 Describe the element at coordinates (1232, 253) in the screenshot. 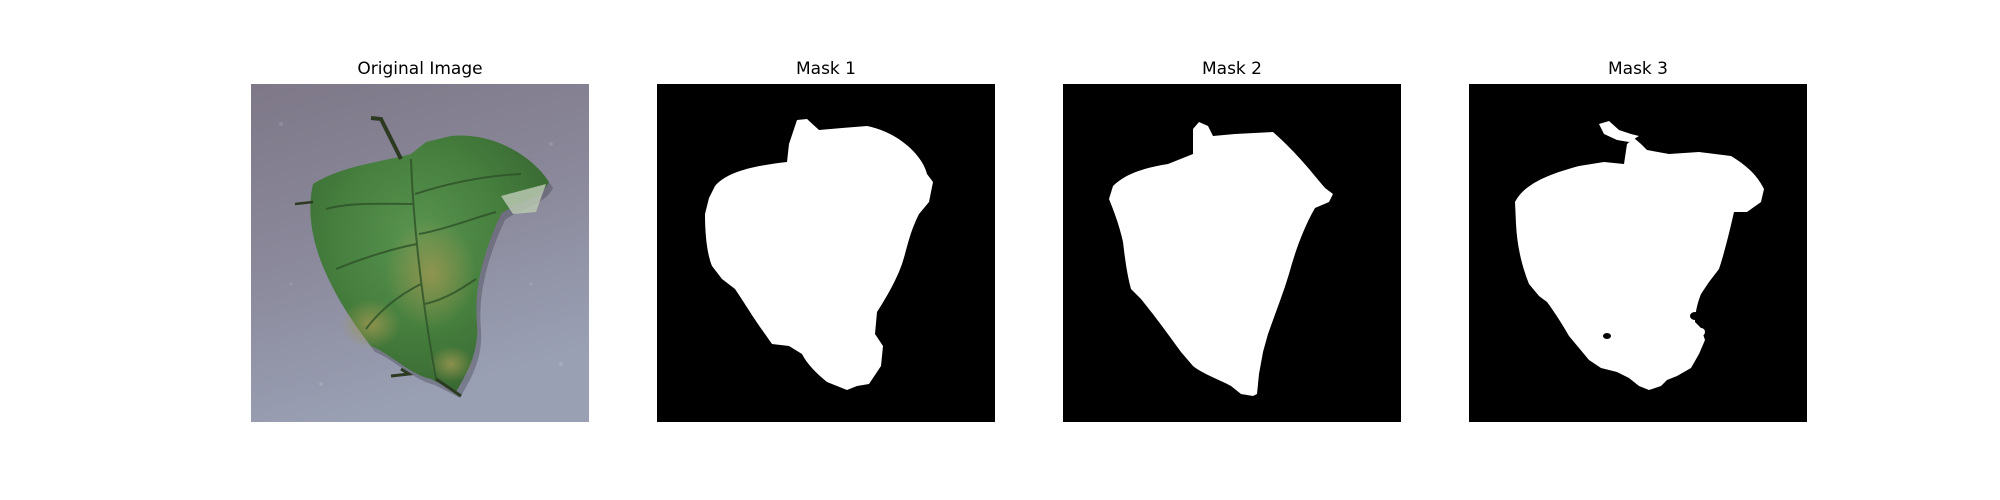

I see `mask-2-image` at that location.